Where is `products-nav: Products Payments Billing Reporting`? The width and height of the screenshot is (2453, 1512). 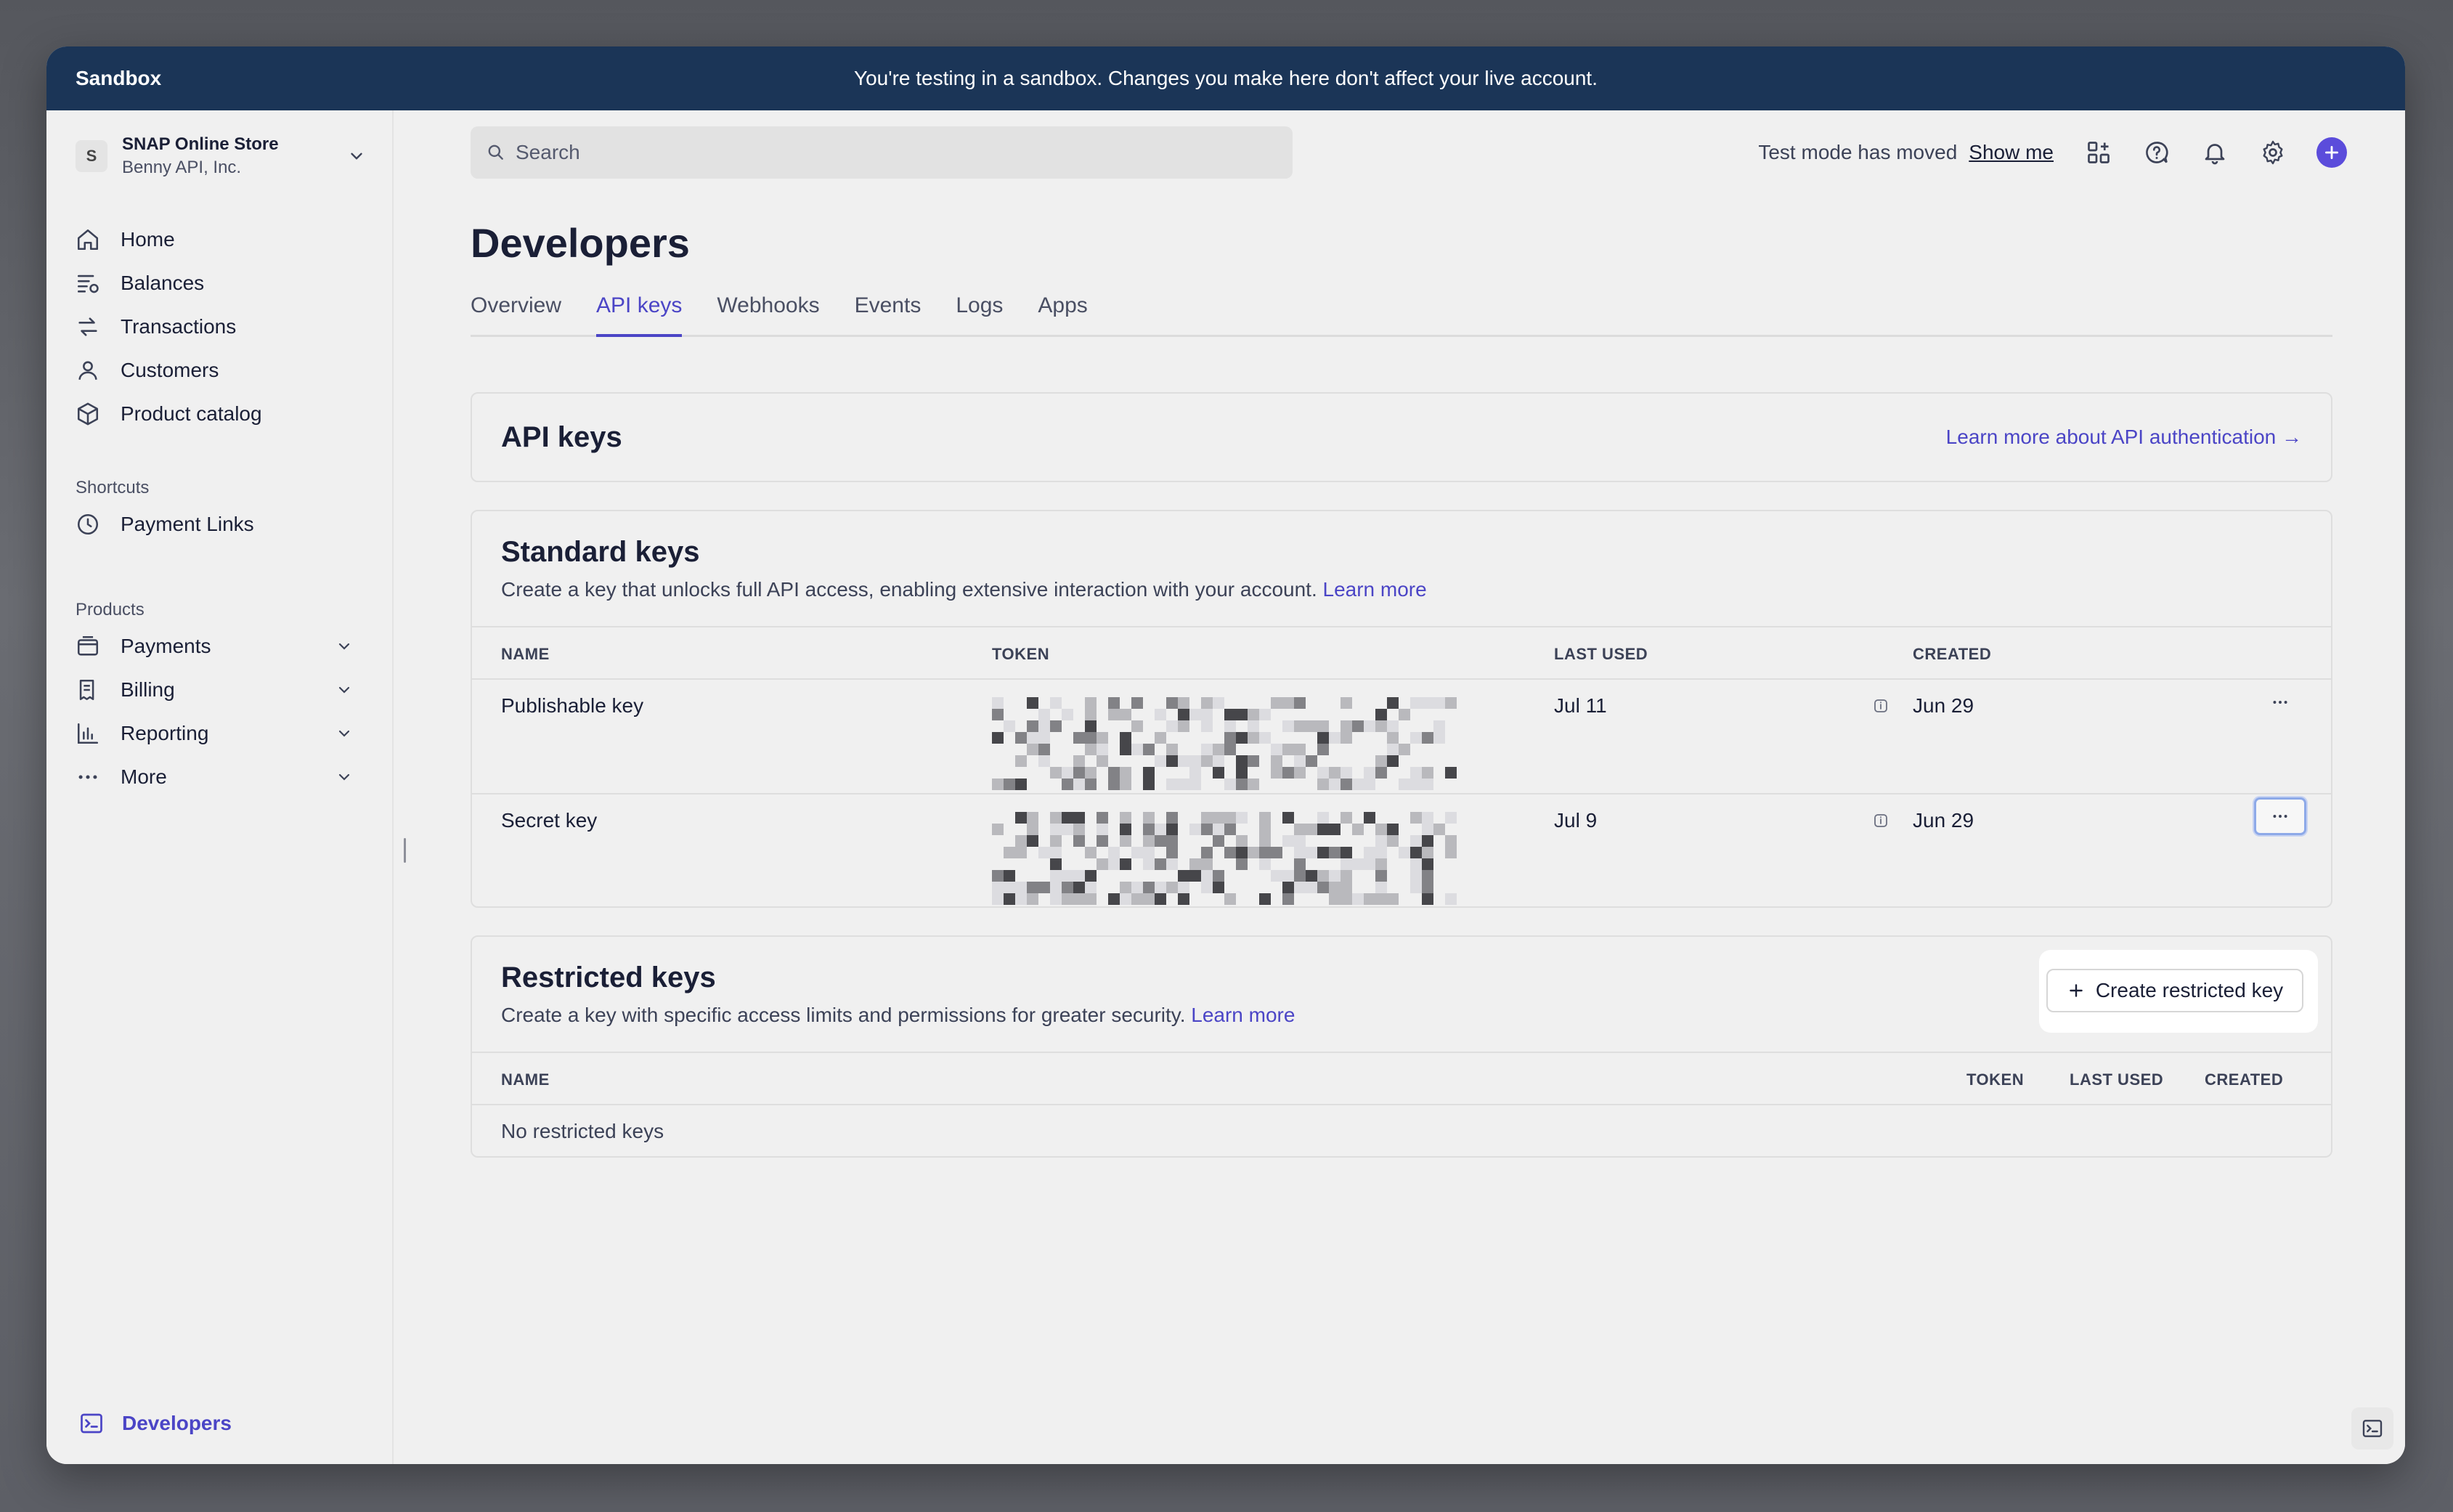 products-nav: Products Payments Billing Reporting is located at coordinates (228, 697).